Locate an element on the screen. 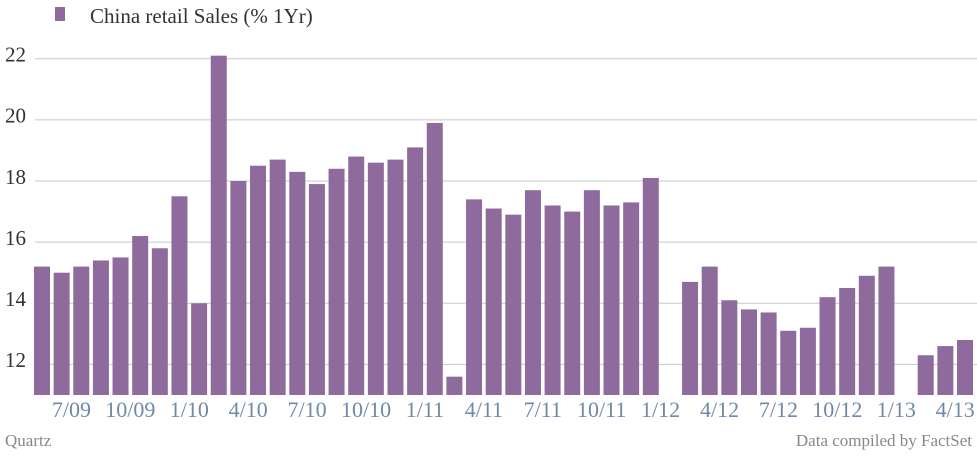 The image size is (977, 462). x-tick-label: 10/12 is located at coordinates (837, 409).